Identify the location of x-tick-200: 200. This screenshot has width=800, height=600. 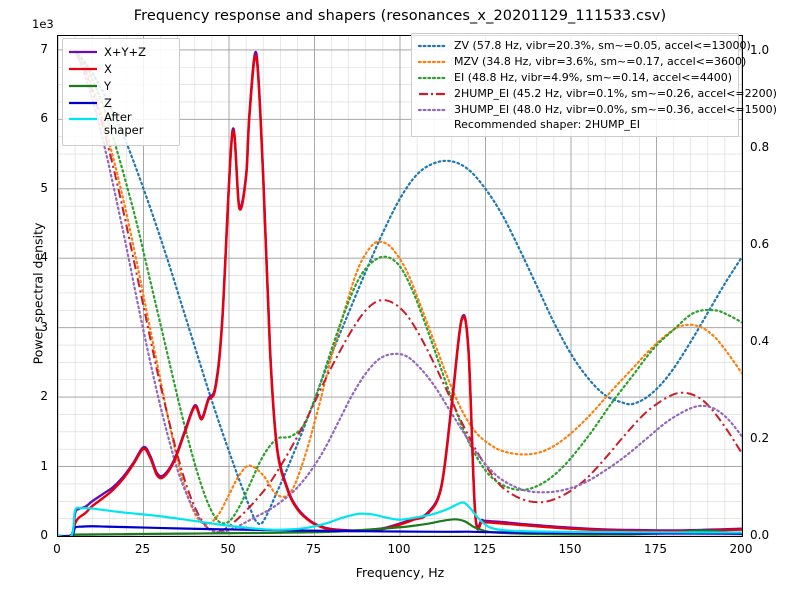
(741, 549).